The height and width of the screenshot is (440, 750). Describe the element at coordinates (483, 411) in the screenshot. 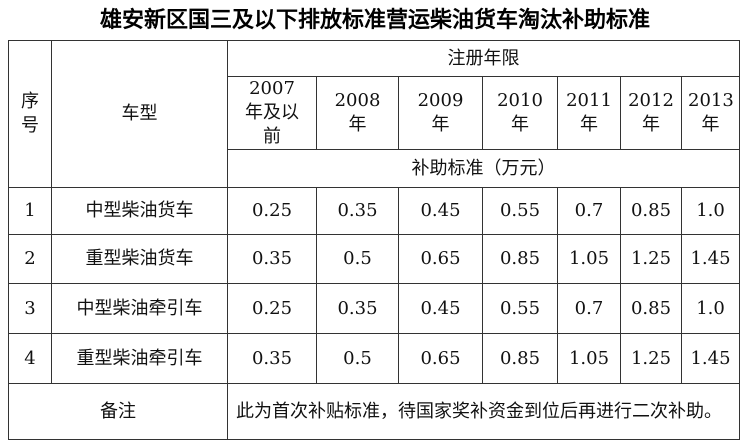

I see `remark-text: 此为首次补贴标准，待国家奖补资金到位后再进行二次补助。` at that location.